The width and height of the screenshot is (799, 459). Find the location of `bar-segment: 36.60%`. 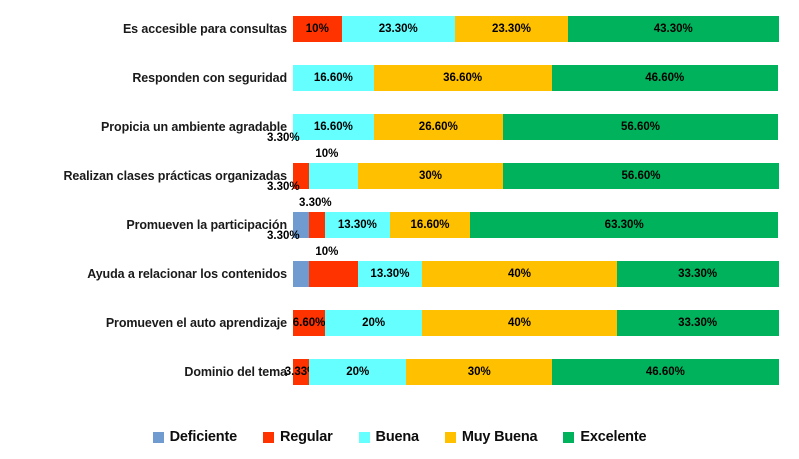

bar-segment: 36.60% is located at coordinates (462, 78).